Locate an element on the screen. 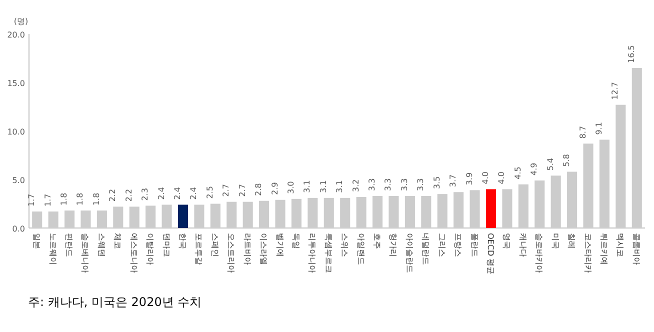 Image resolution: width=654 pixels, height=332 pixels. data-label: 12.7 is located at coordinates (615, 91).